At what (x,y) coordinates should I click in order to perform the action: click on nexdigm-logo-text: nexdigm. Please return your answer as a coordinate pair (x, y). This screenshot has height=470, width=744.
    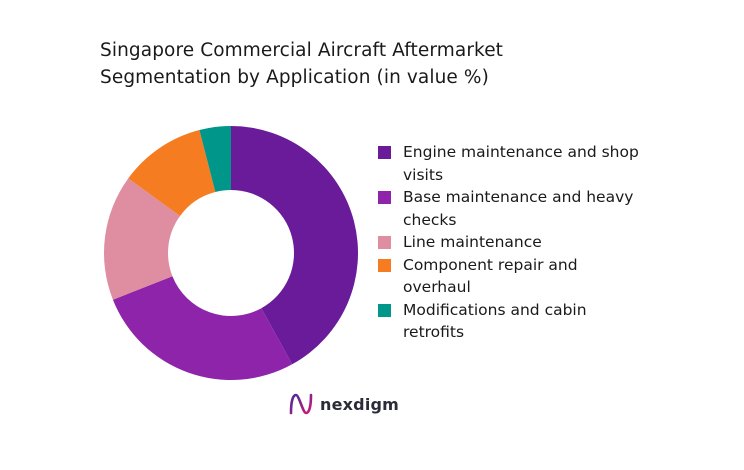
    Looking at the image, I should click on (360, 404).